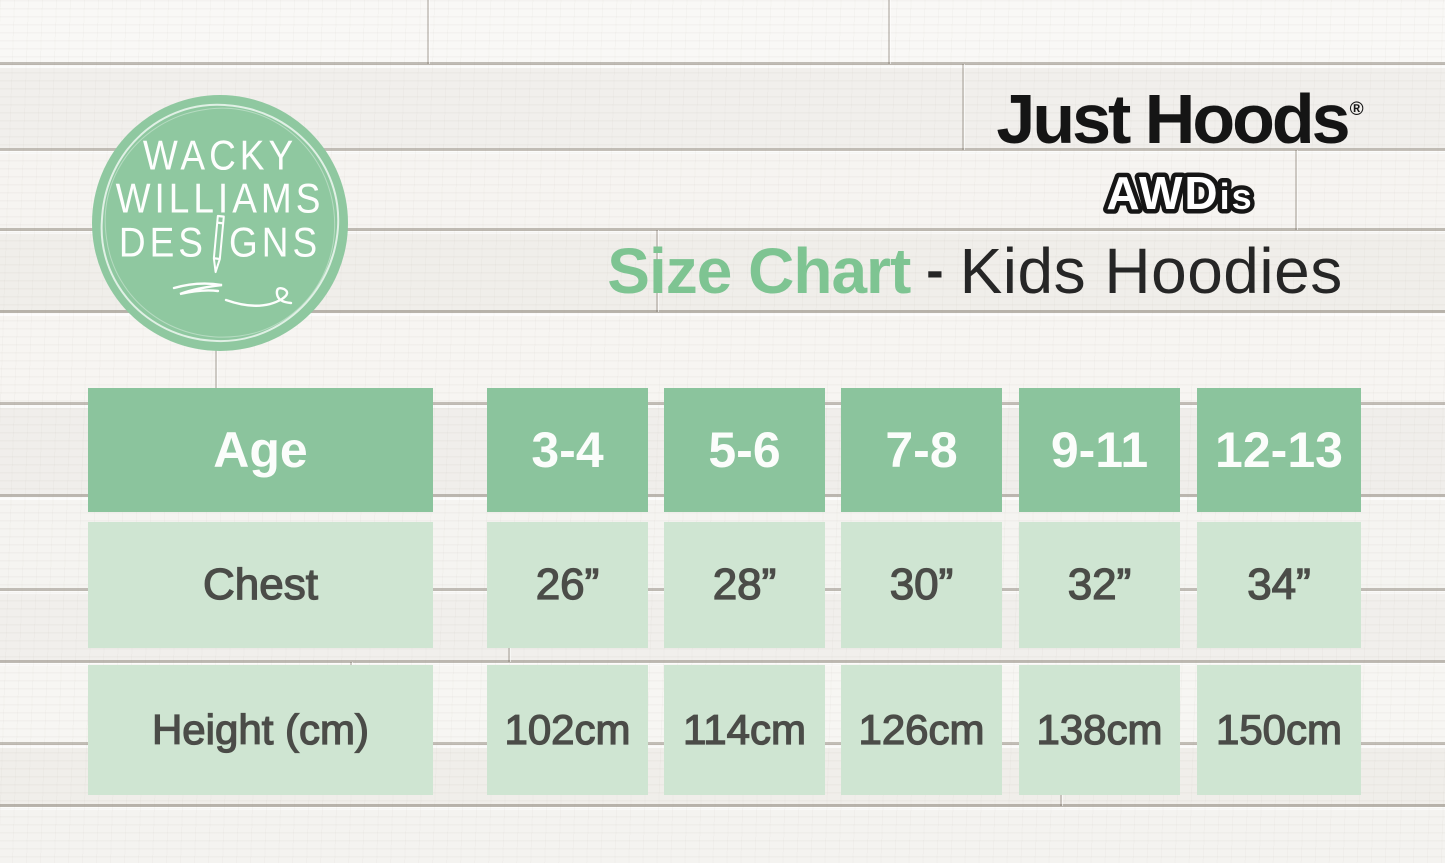  I want to click on logo-text-des: DES, so click(162, 242).